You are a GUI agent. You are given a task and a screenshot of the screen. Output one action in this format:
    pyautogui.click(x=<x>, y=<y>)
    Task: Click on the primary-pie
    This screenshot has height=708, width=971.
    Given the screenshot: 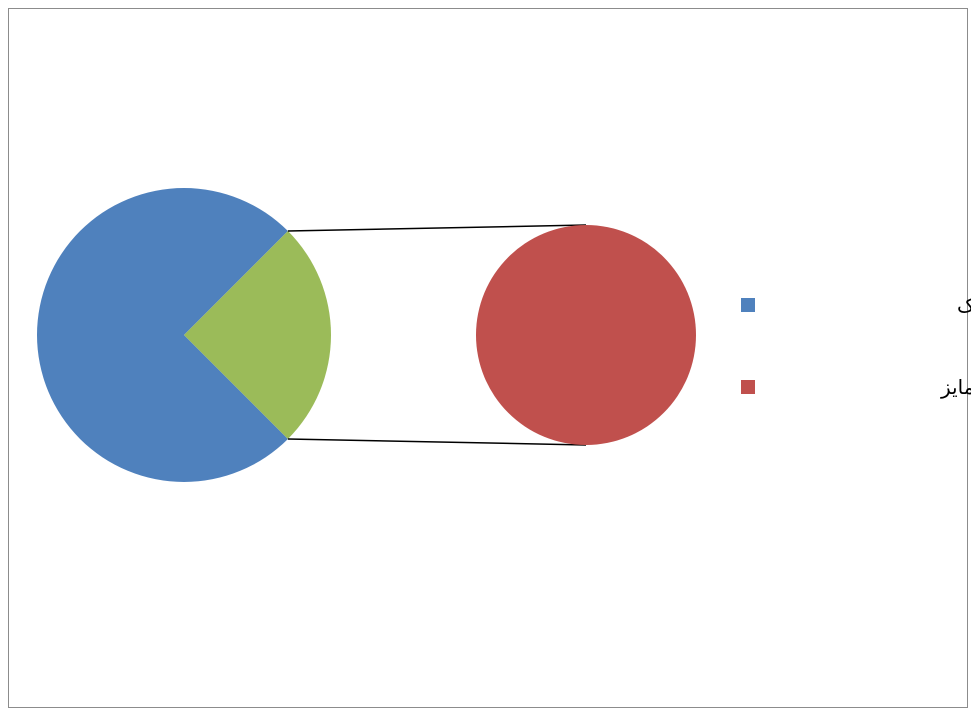 What is the action you would take?
    pyautogui.click(x=183, y=334)
    